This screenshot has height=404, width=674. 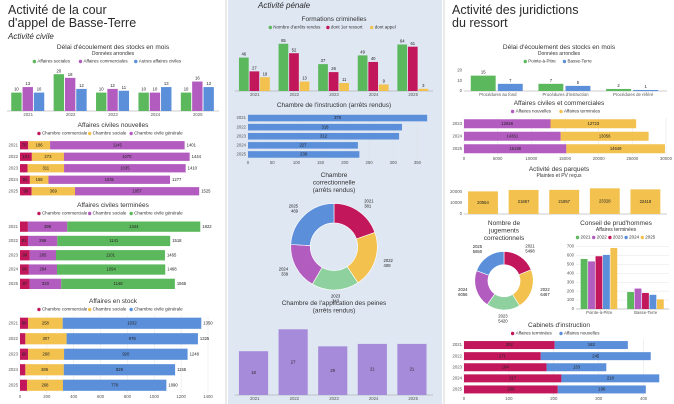 What do you see at coordinates (101, 396) in the screenshot?
I see `x-tick-label: 600` at bounding box center [101, 396].